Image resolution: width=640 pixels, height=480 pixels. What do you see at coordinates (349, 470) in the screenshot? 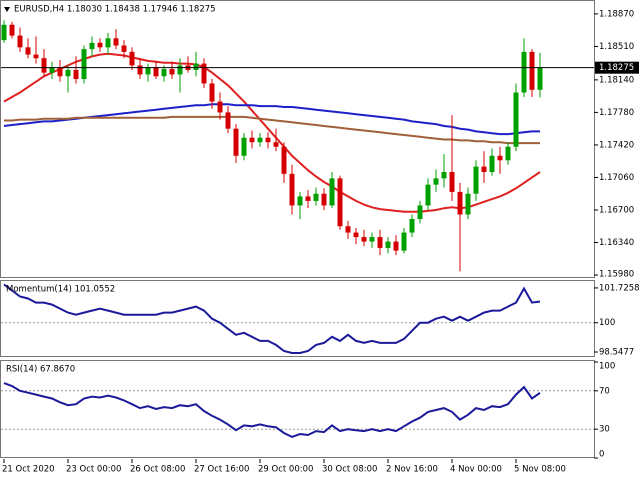
I see `x-tick-label: 30 Oct 08:00` at bounding box center [349, 470].